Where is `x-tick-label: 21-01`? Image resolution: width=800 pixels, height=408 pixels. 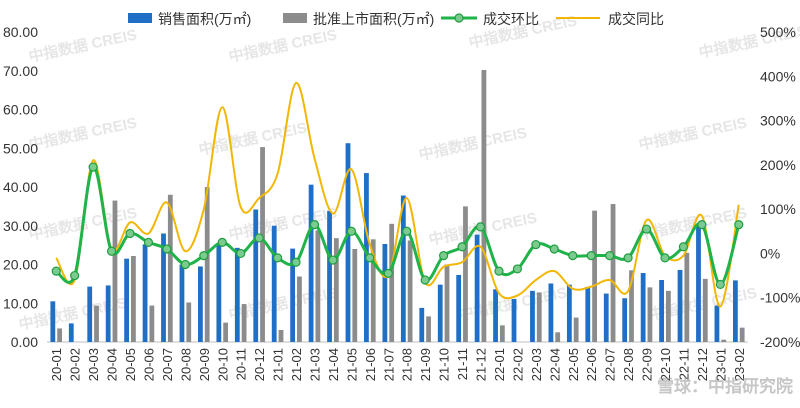
x-tick-label: 21-01 is located at coordinates (278, 364).